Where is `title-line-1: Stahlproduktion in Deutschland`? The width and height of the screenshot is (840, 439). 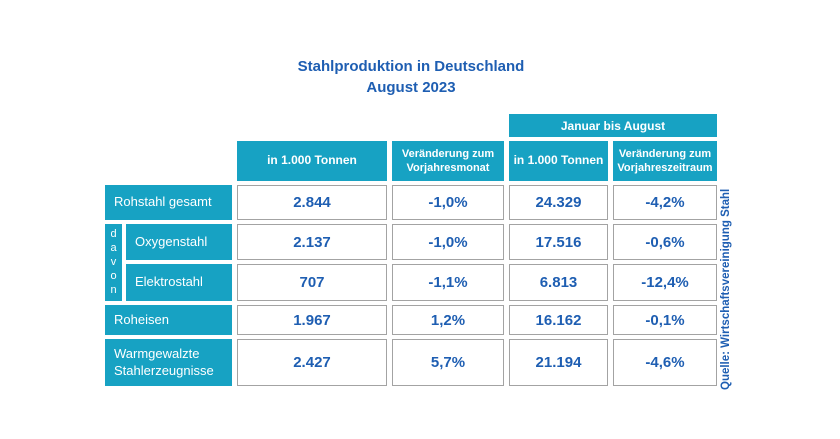
title-line-1: Stahlproduktion in Deutschland is located at coordinates (411, 66).